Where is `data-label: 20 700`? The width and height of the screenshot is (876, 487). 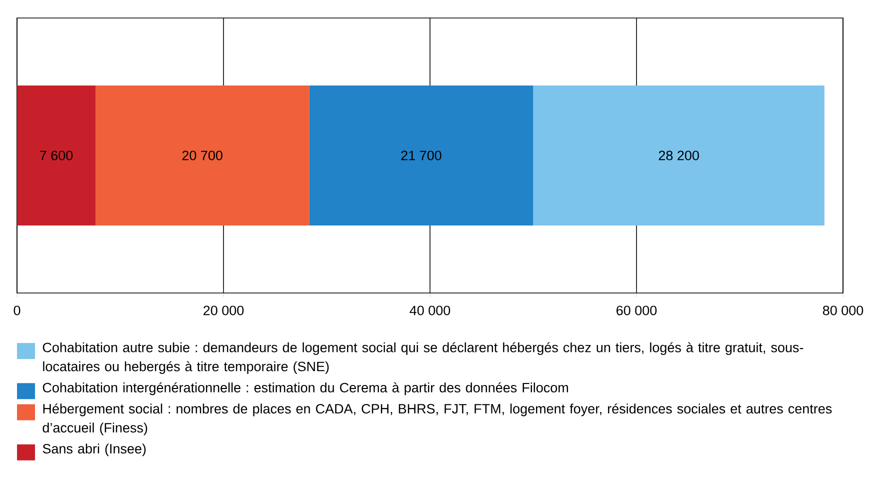
data-label: 20 700 is located at coordinates (202, 155).